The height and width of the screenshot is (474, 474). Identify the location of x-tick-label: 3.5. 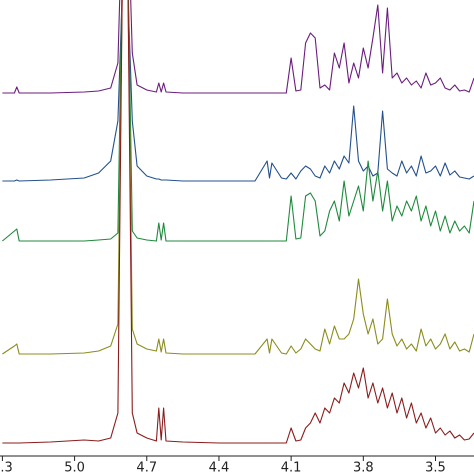
(435, 467).